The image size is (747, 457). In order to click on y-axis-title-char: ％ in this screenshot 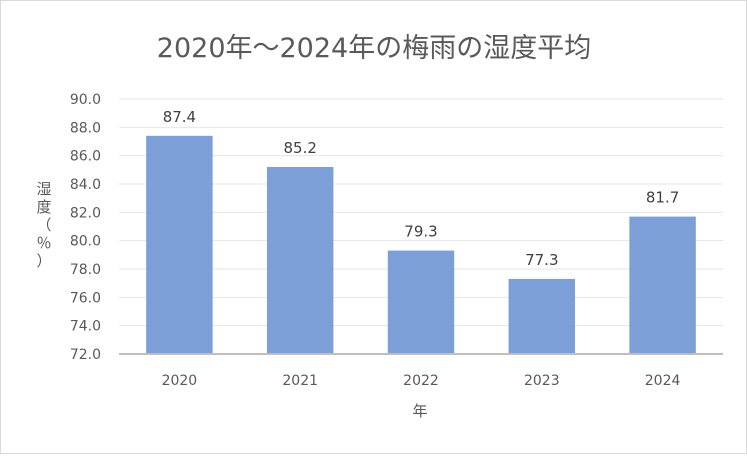, I will do `click(43, 243)`.